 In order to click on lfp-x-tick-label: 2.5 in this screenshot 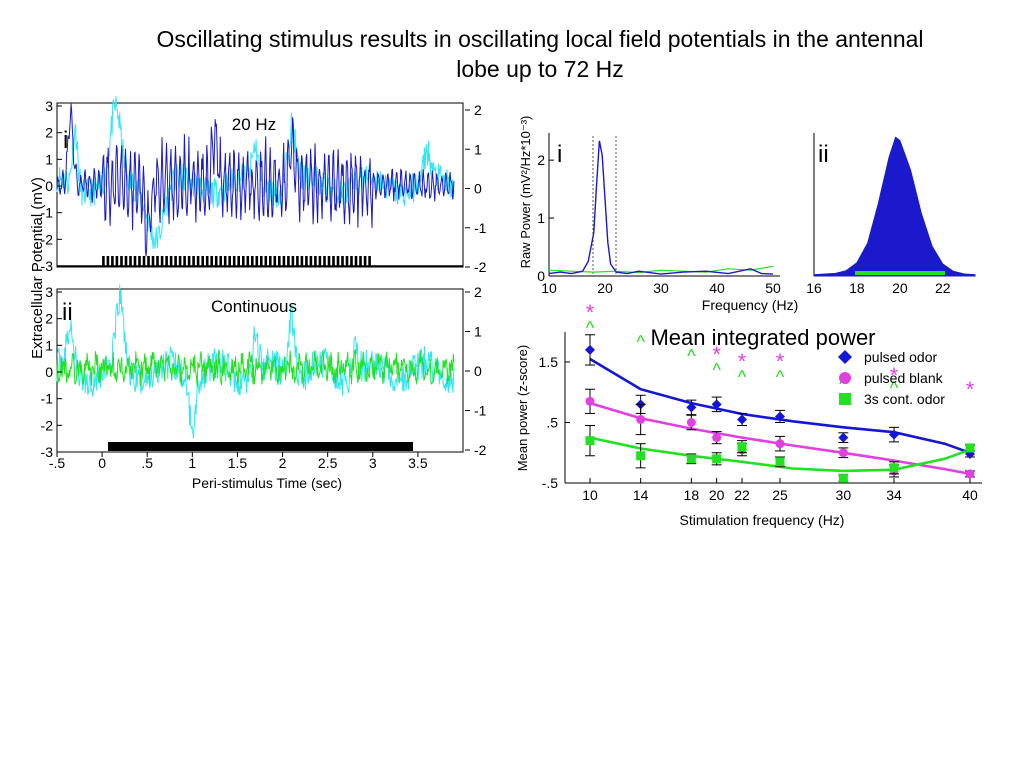, I will do `click(328, 463)`.